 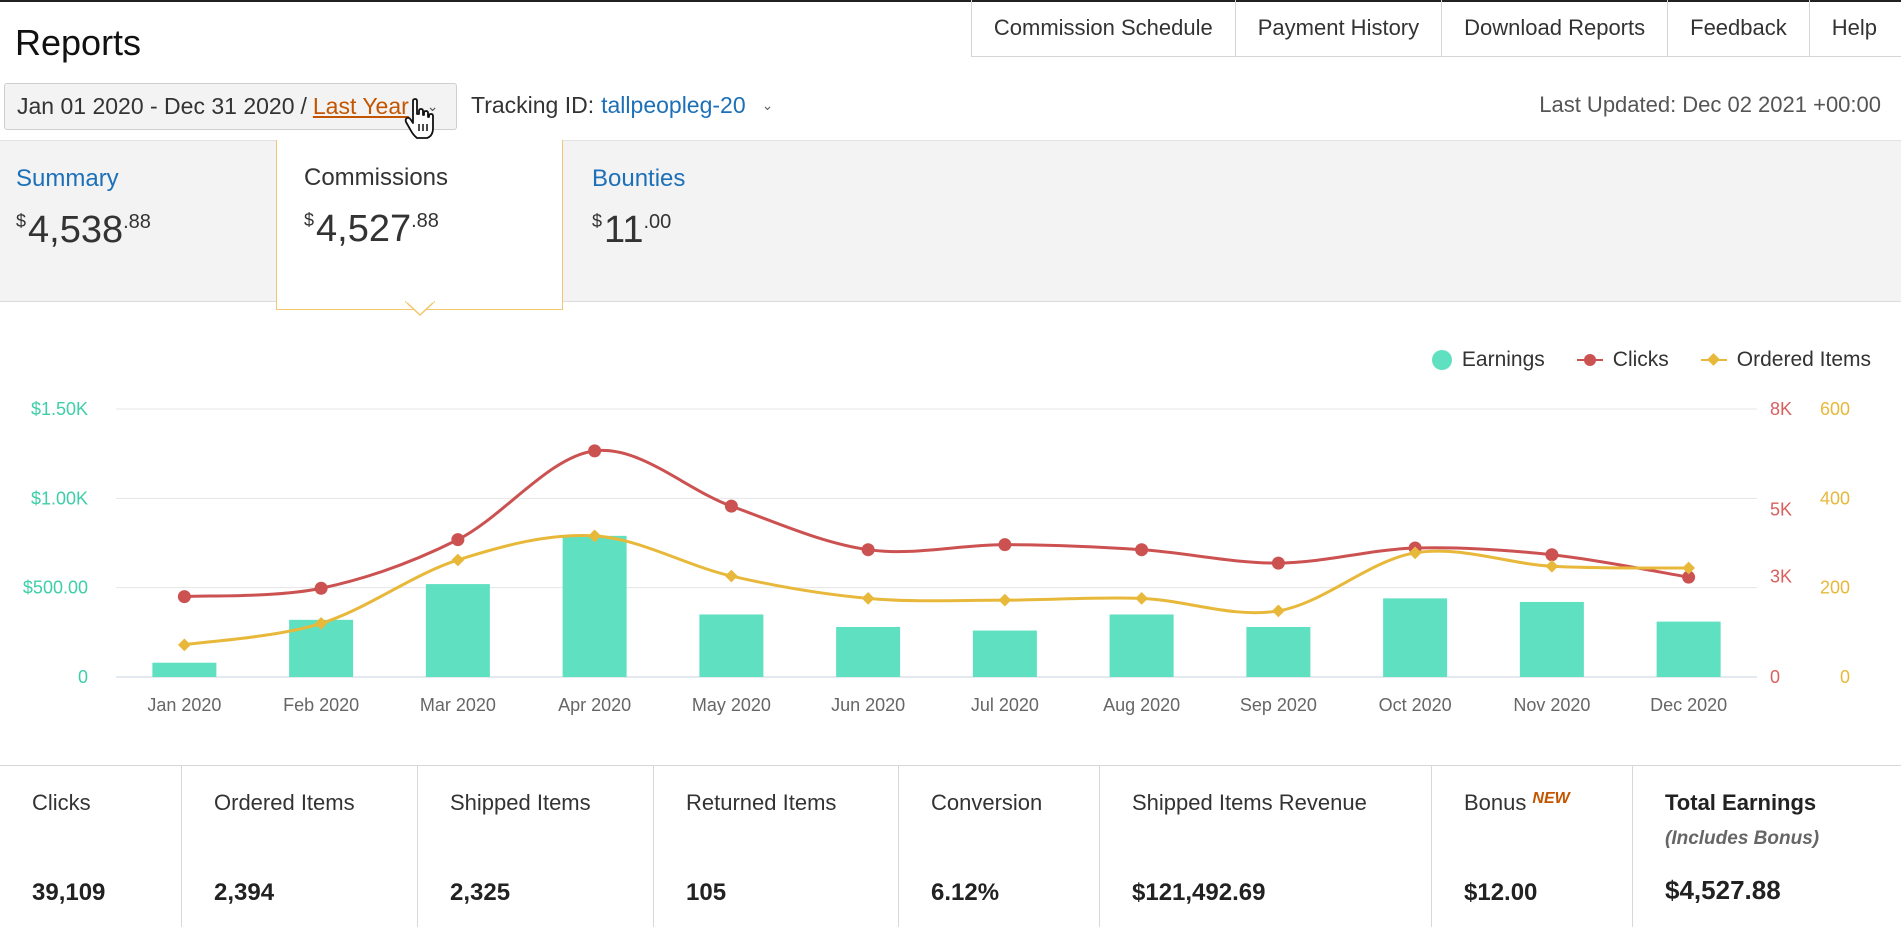 I want to click on x-tick-label: Feb 2020, so click(x=321, y=705).